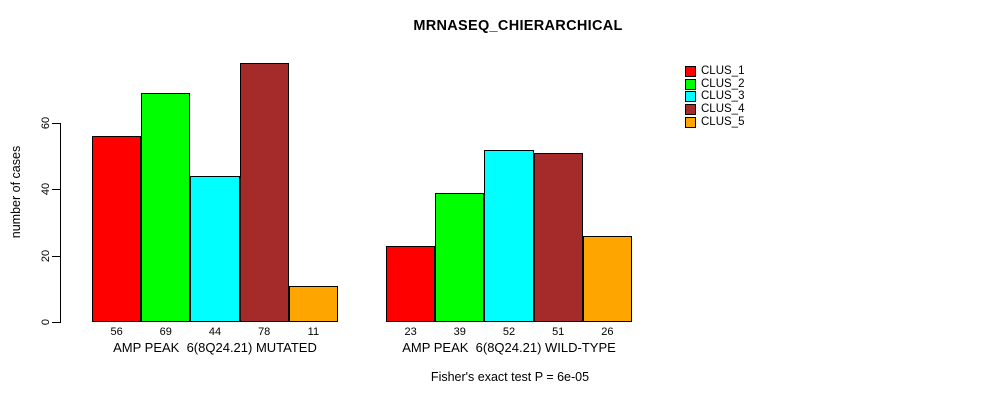  What do you see at coordinates (723, 71) in the screenshot?
I see `legend-label-clus_1: CLUS_1` at bounding box center [723, 71].